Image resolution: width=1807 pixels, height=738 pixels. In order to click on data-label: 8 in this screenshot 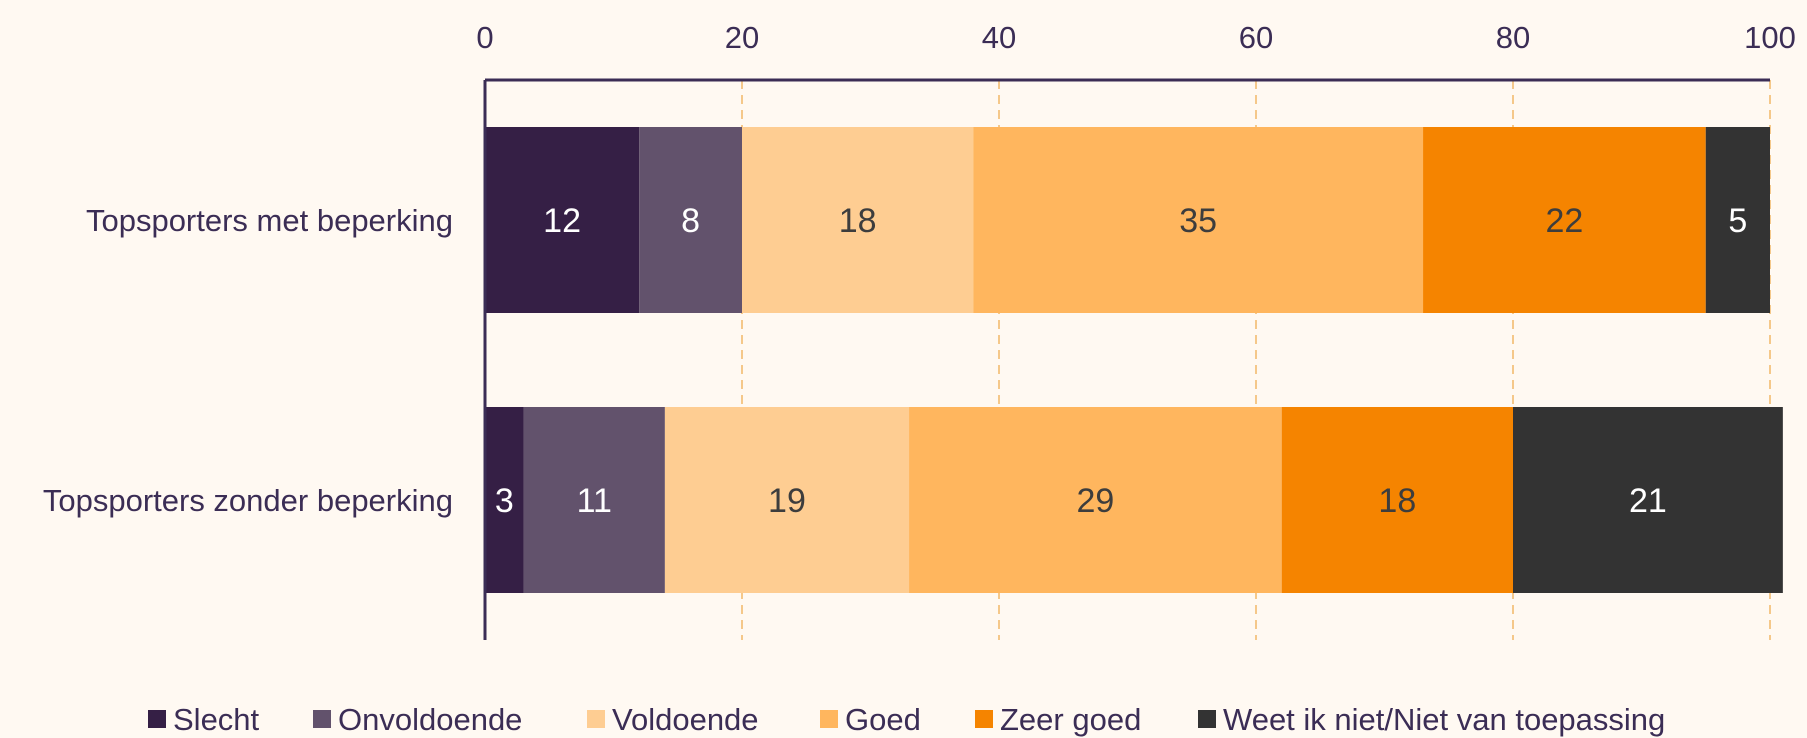, I will do `click(690, 221)`.